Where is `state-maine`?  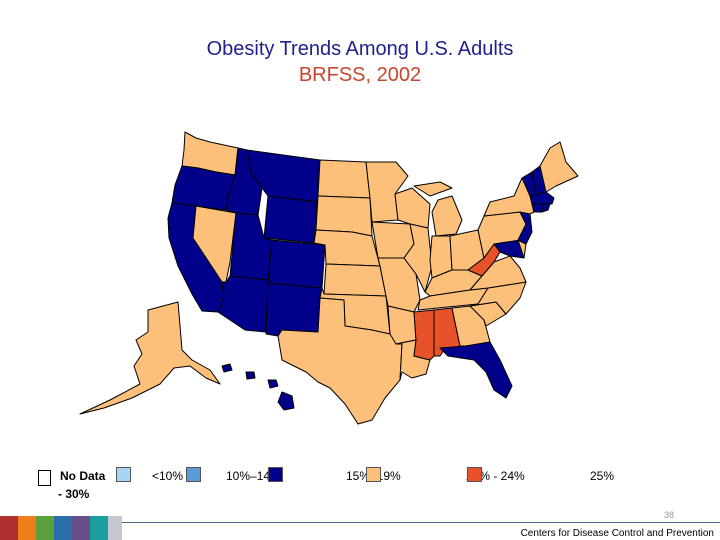
state-maine is located at coordinates (559, 167).